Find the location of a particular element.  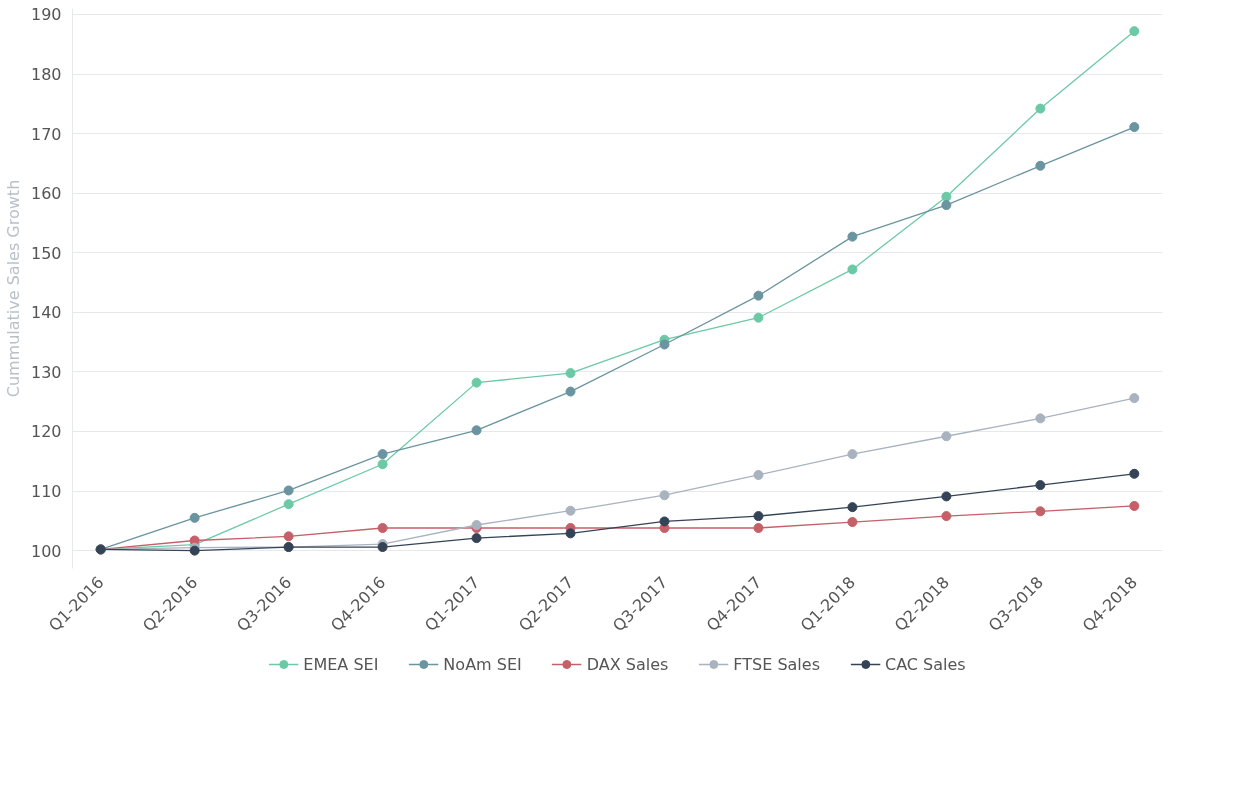

y-tick-label: 100 is located at coordinates (46, 551).